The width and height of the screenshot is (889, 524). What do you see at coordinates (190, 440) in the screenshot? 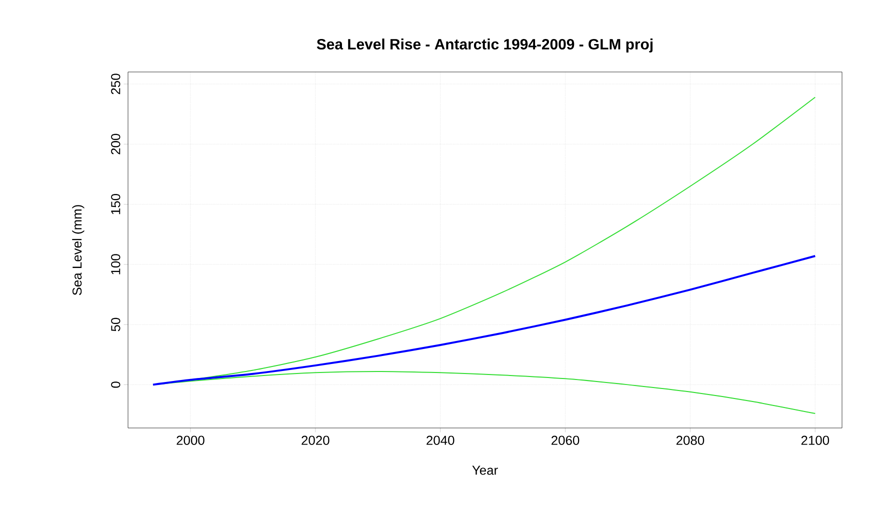
I see `x-tick-label: 2000` at bounding box center [190, 440].